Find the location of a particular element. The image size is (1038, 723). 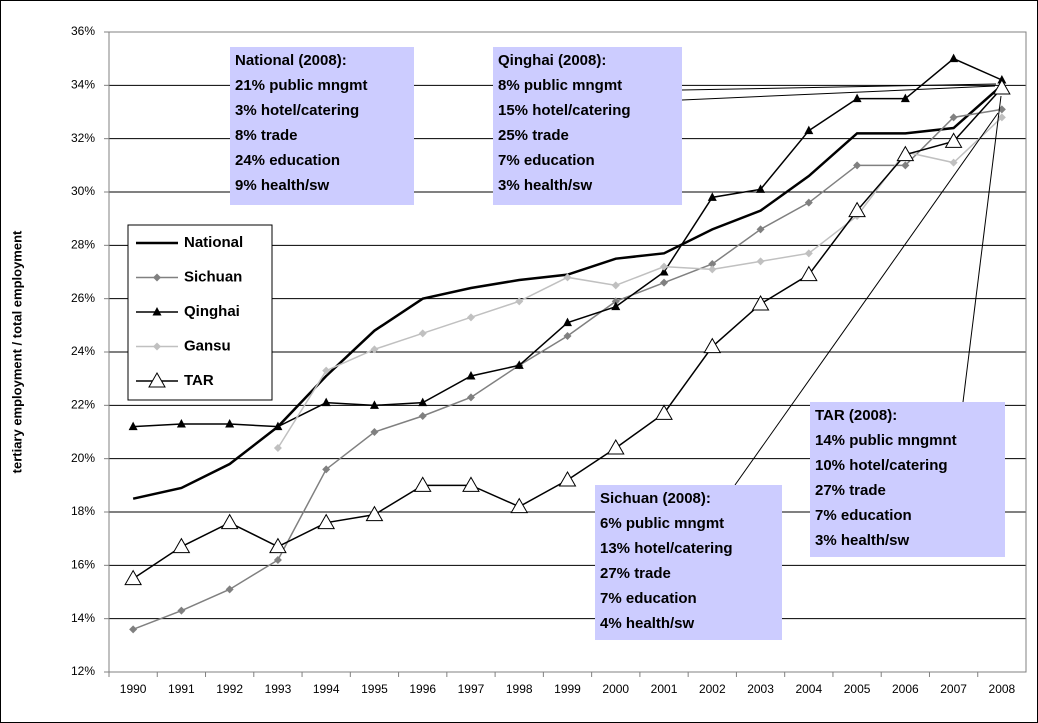

y-tick-label: 22% is located at coordinates (83, 405).